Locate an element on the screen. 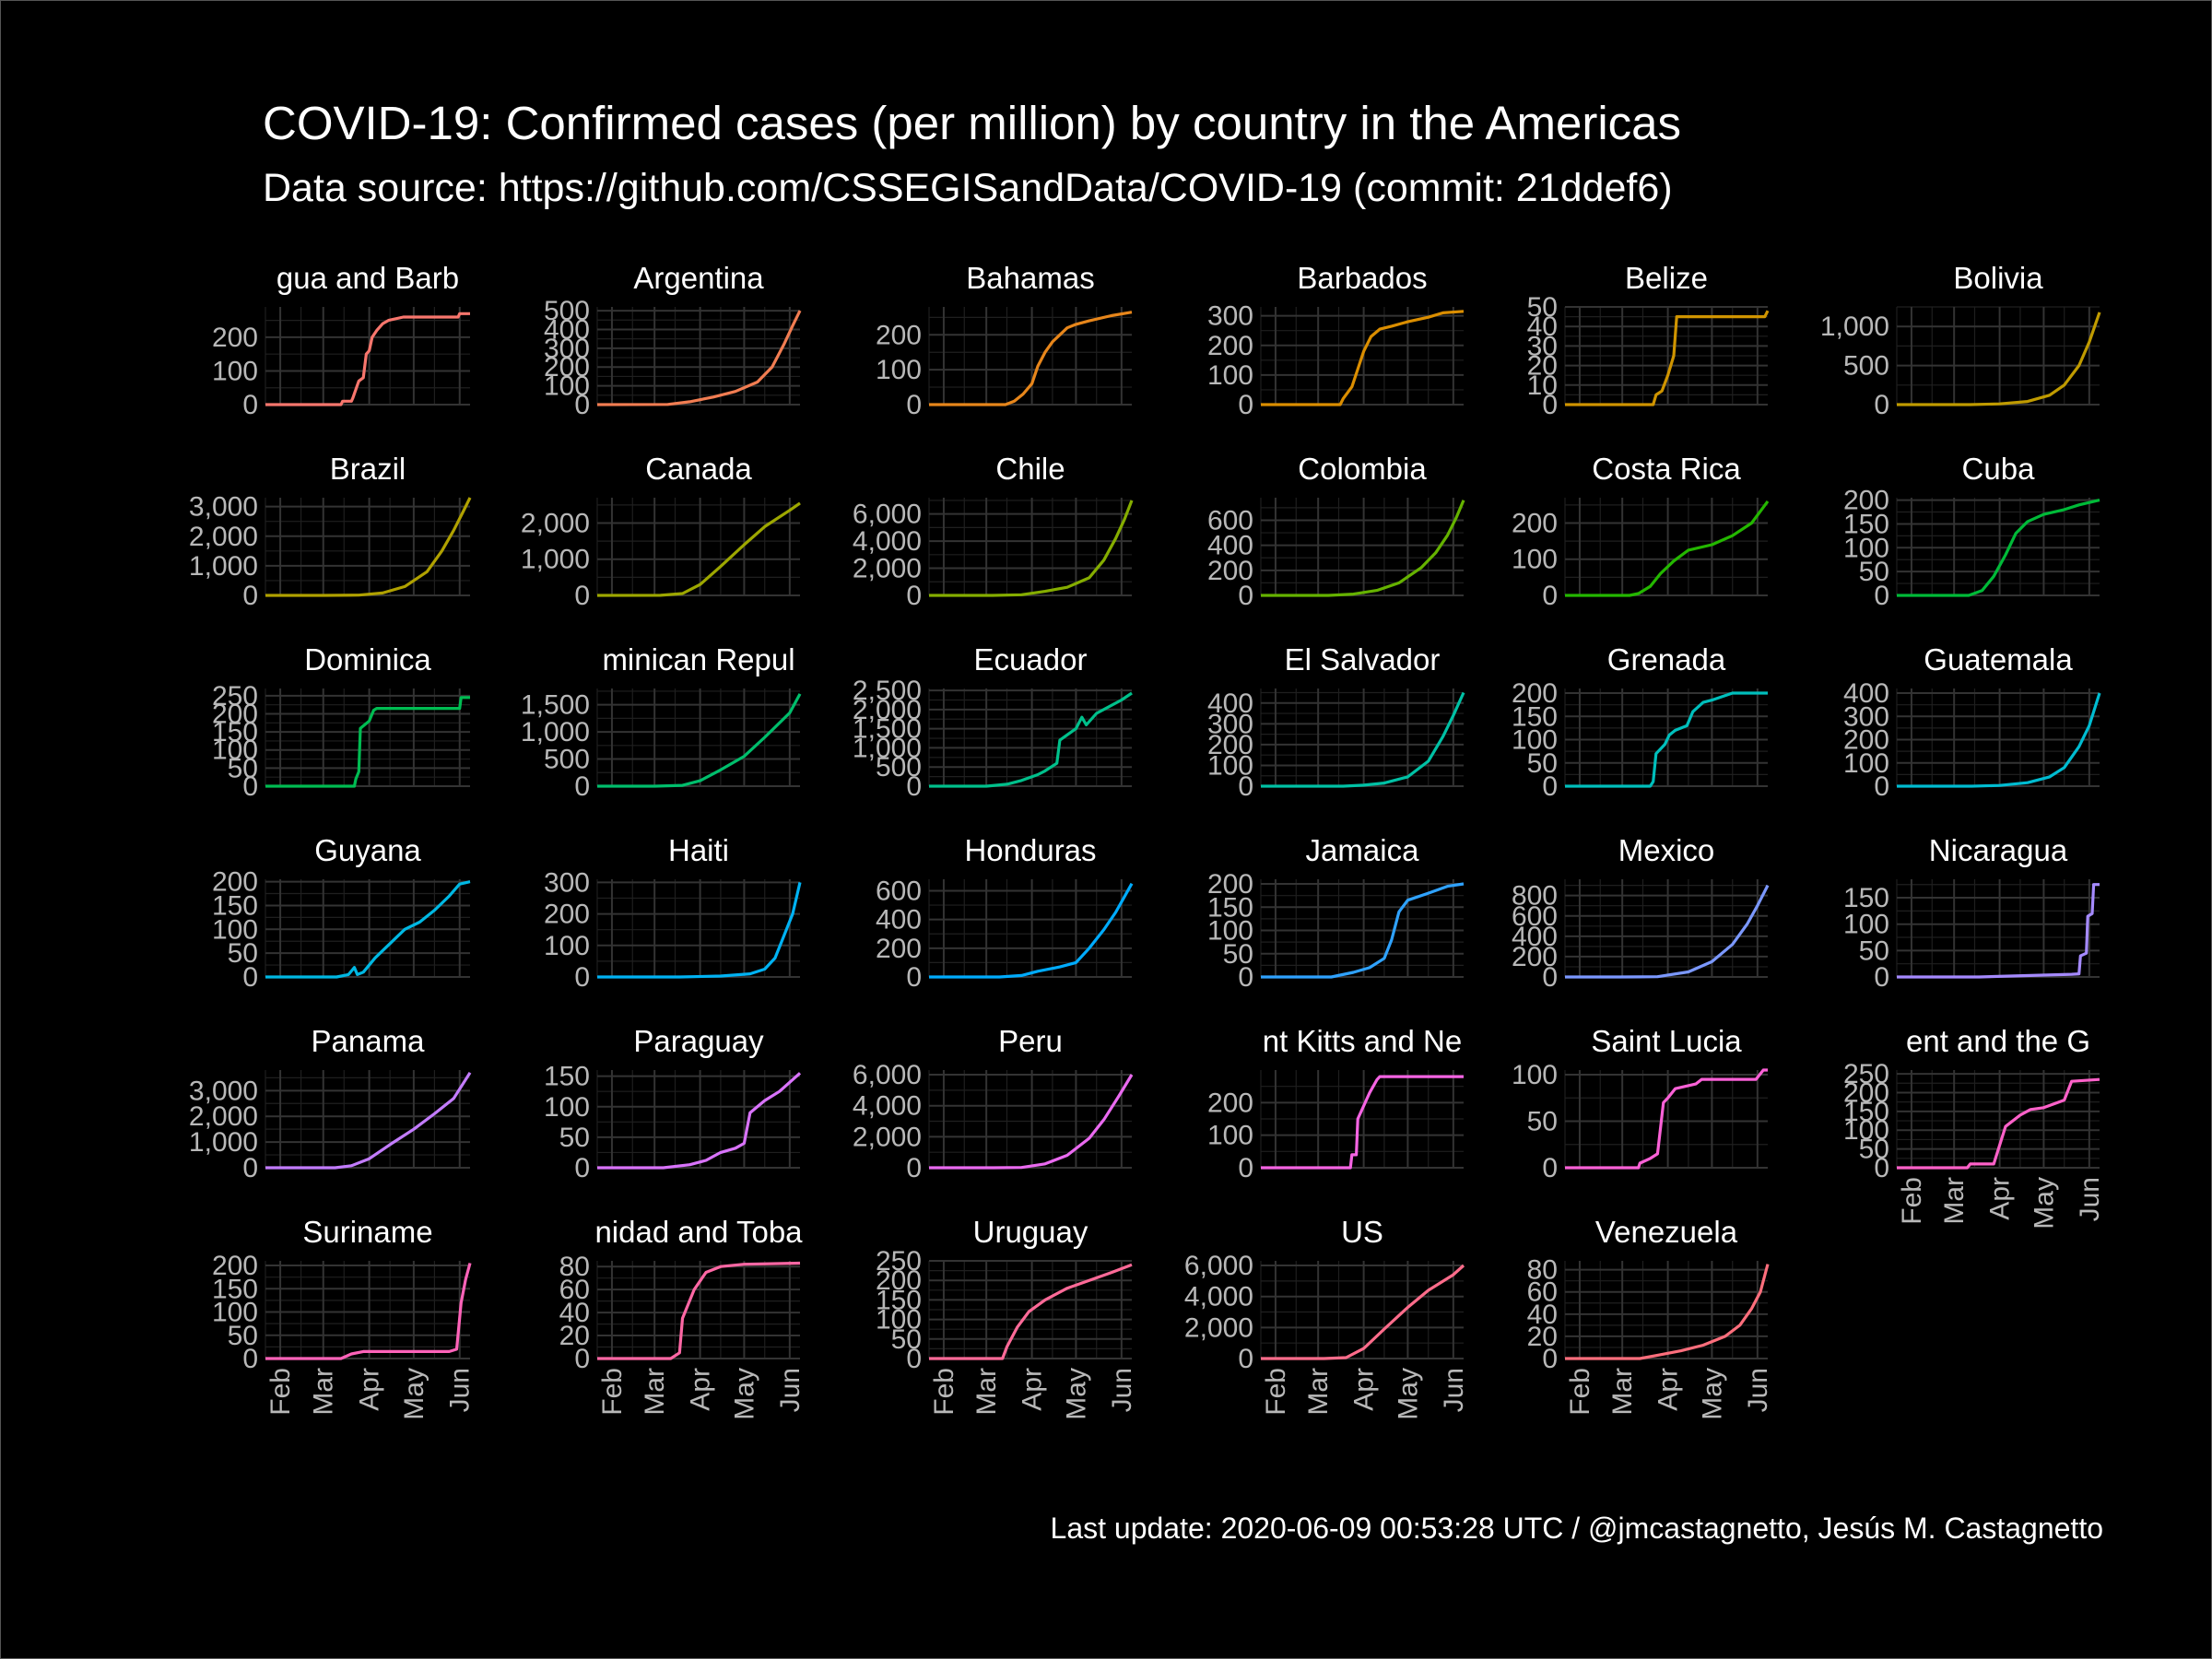  strip-label: Bahamas is located at coordinates (1030, 278).